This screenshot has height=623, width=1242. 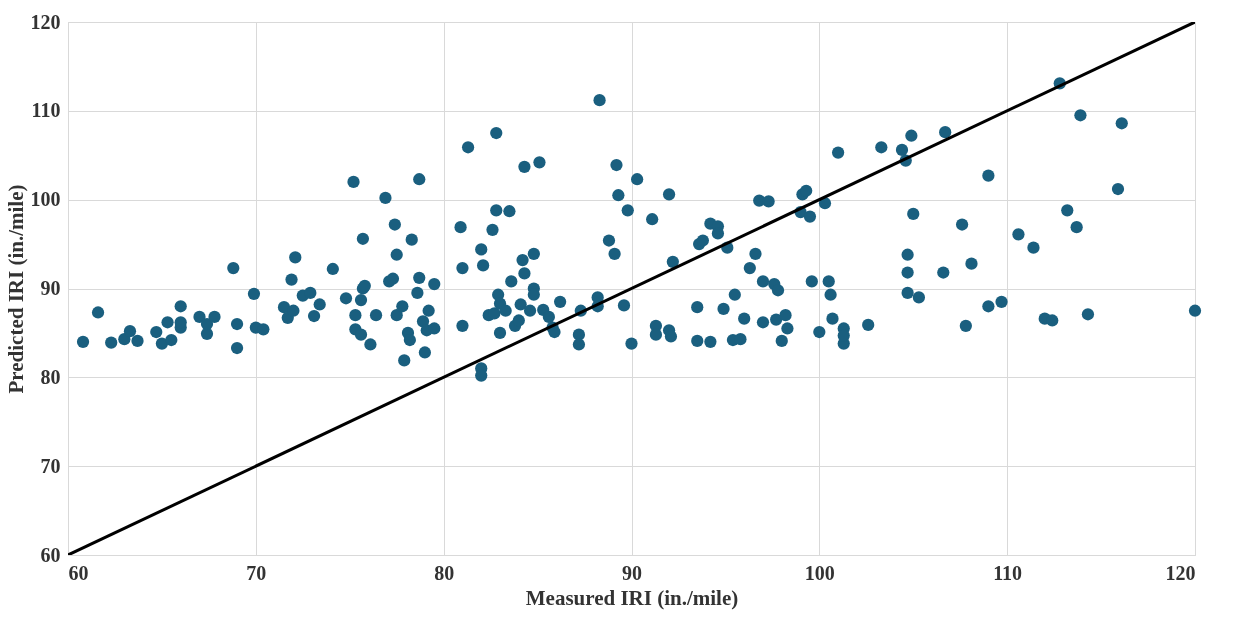 What do you see at coordinates (256, 572) in the screenshot?
I see `x-tick-label: 70` at bounding box center [256, 572].